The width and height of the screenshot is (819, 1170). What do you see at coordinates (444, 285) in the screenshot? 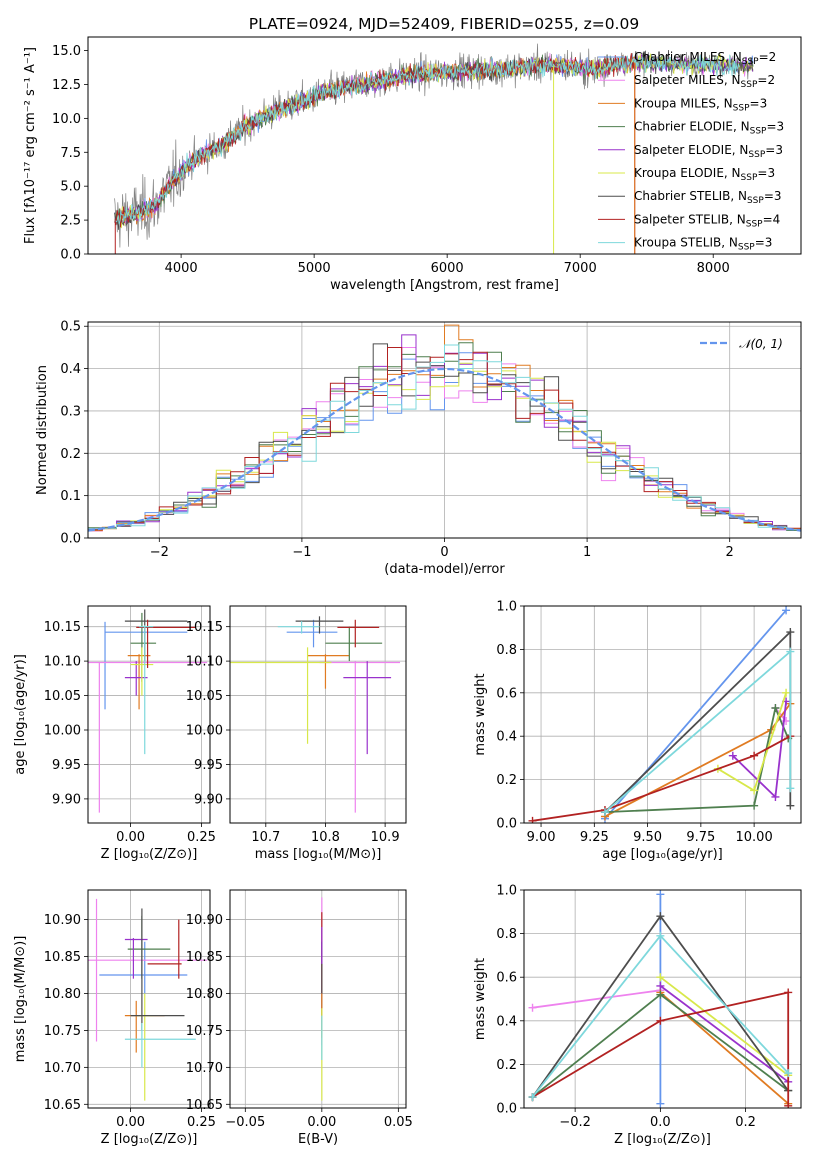
I see `x-axis-label: wavelength [Angstrom, rest frame]` at bounding box center [444, 285].